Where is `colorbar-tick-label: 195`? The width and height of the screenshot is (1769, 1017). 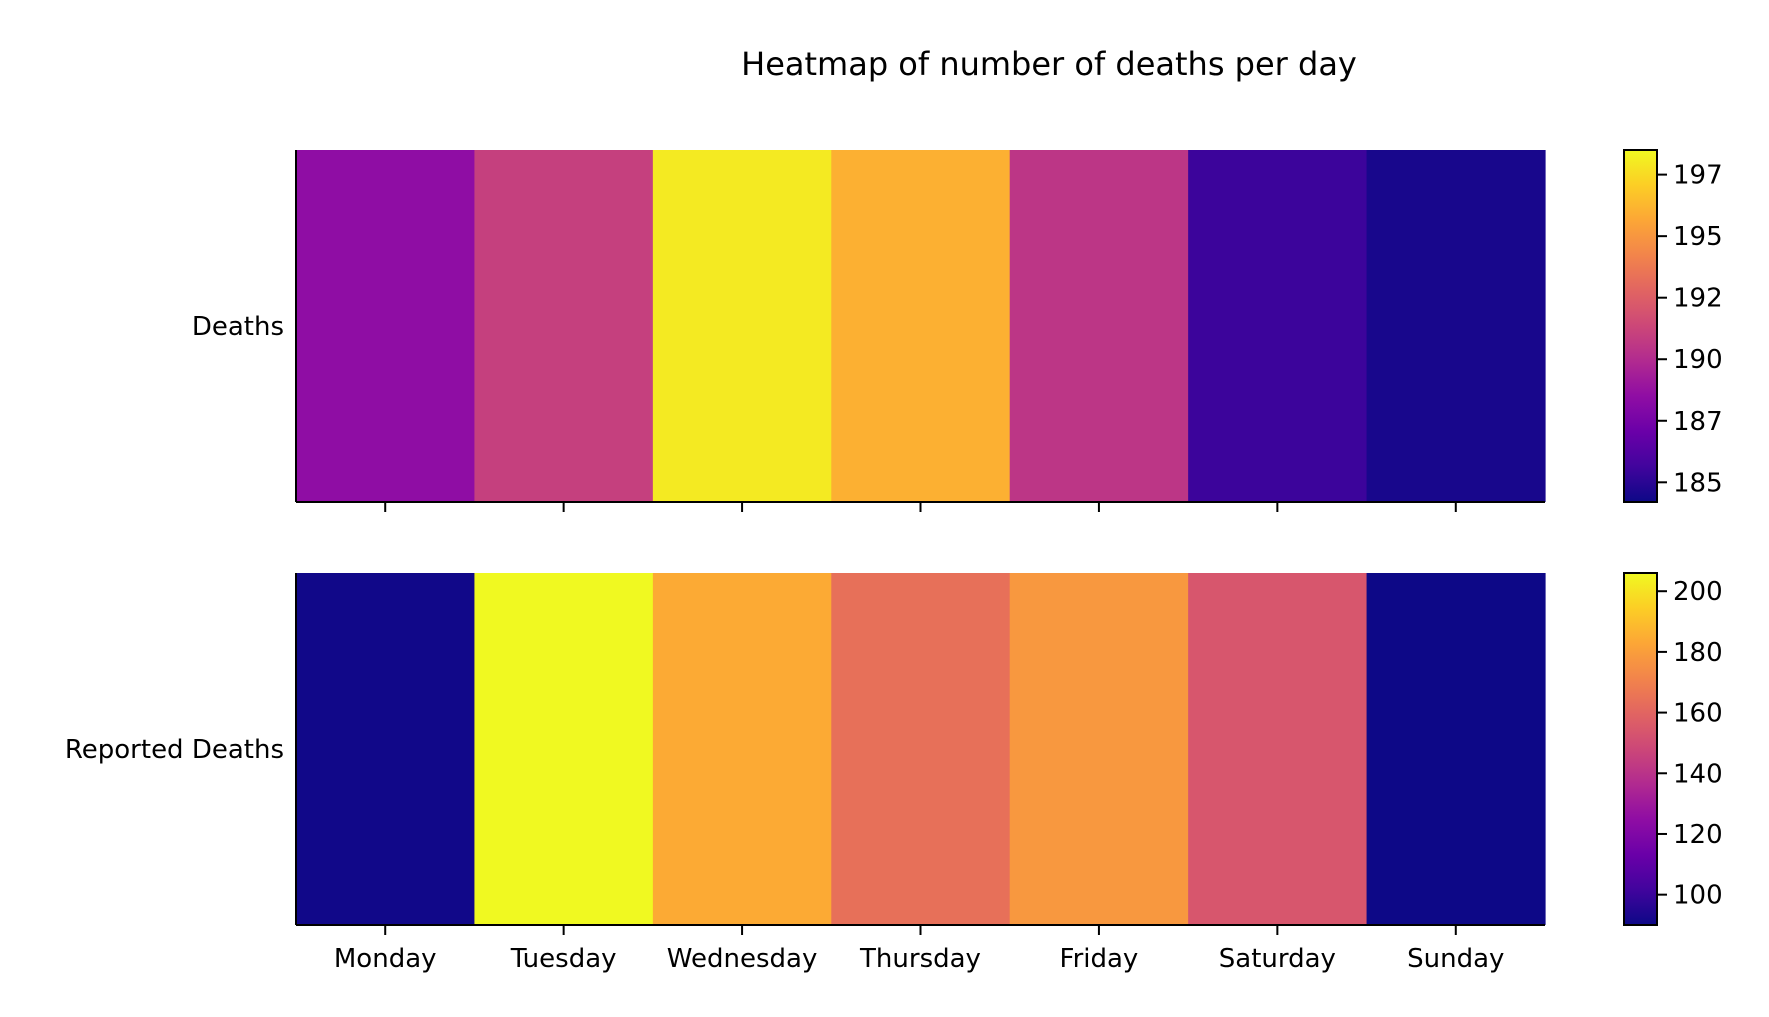
colorbar-tick-label: 195 is located at coordinates (1698, 237).